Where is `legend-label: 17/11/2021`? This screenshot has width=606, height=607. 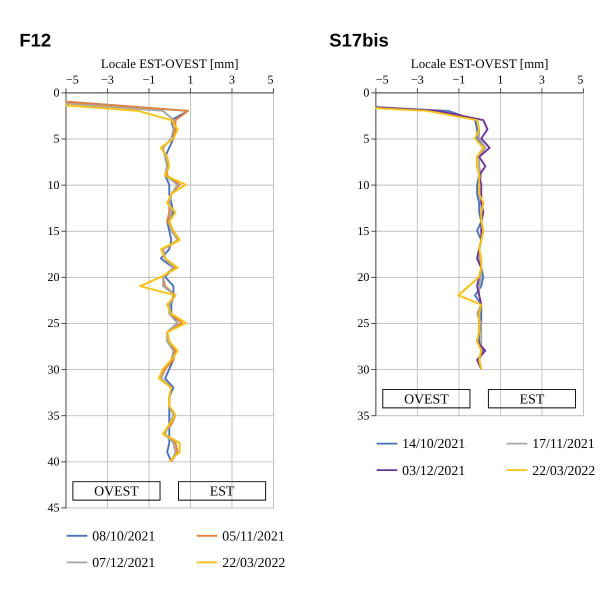
legend-label: 17/11/2021 is located at coordinates (563, 444).